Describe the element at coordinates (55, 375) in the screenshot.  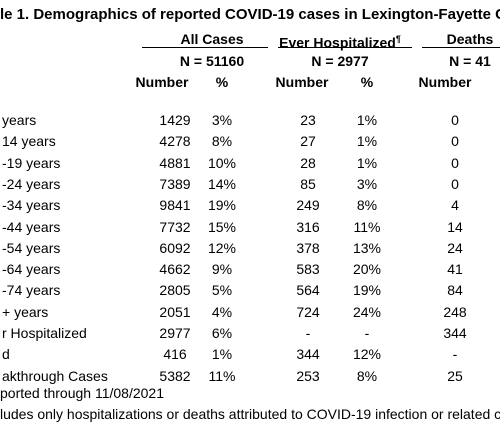
I see `row-label: akthrough Cases` at that location.